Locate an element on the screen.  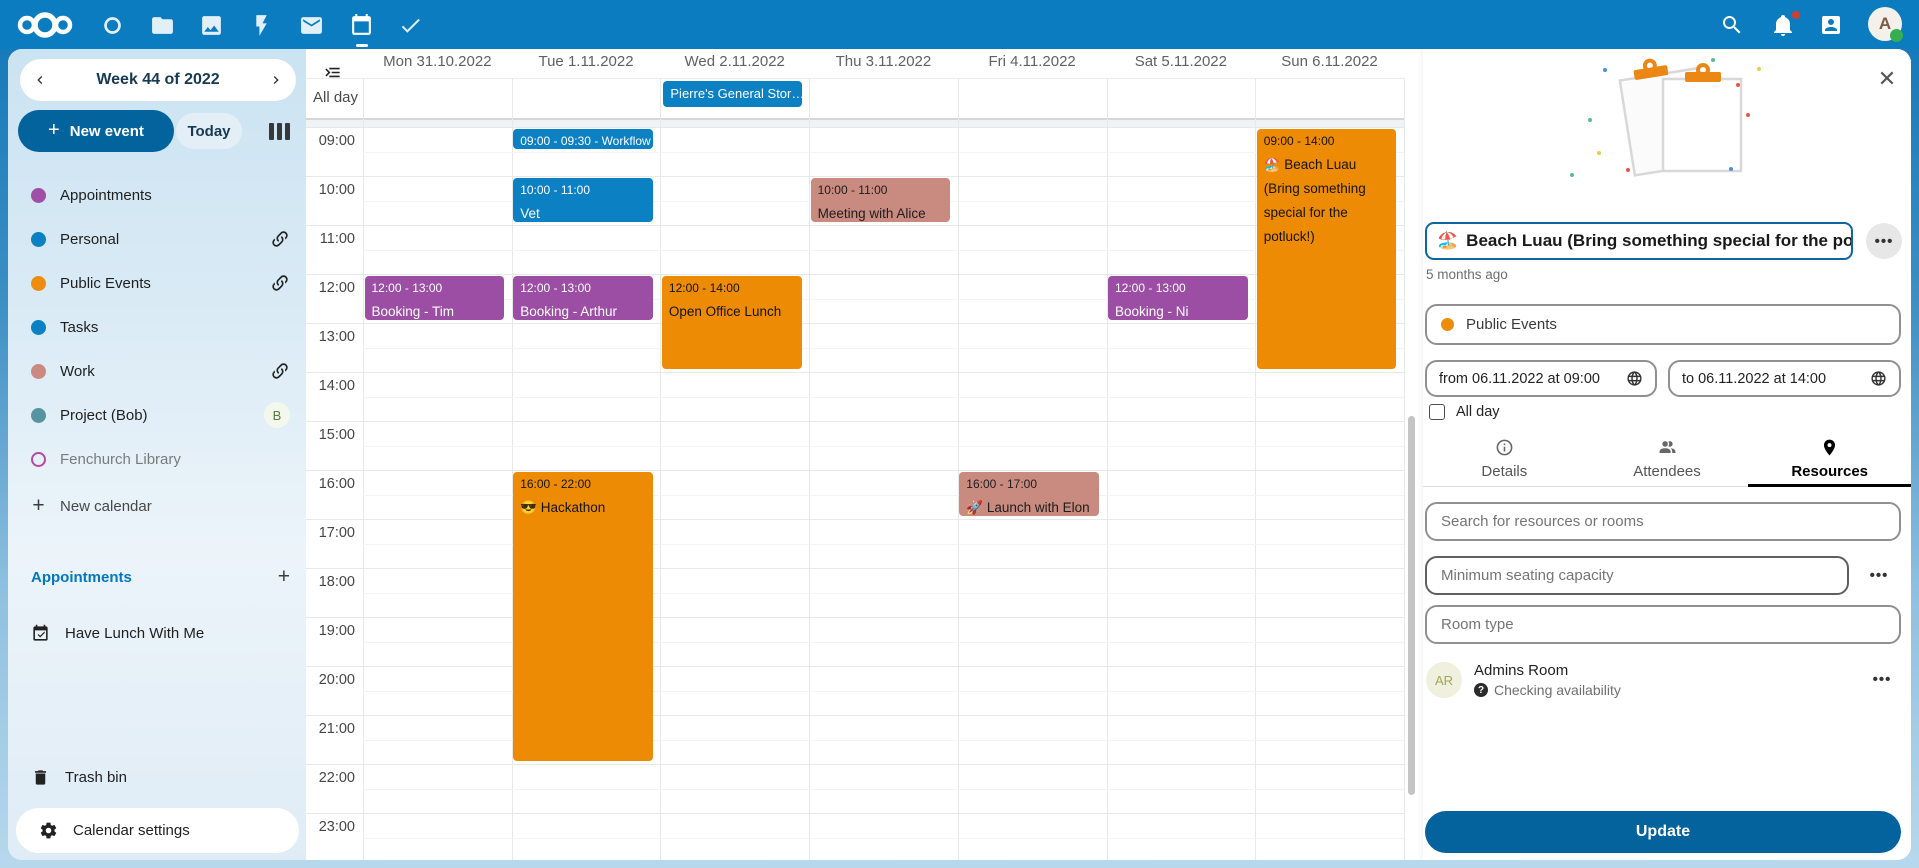
calendar-name: Appointments is located at coordinates (106, 195).